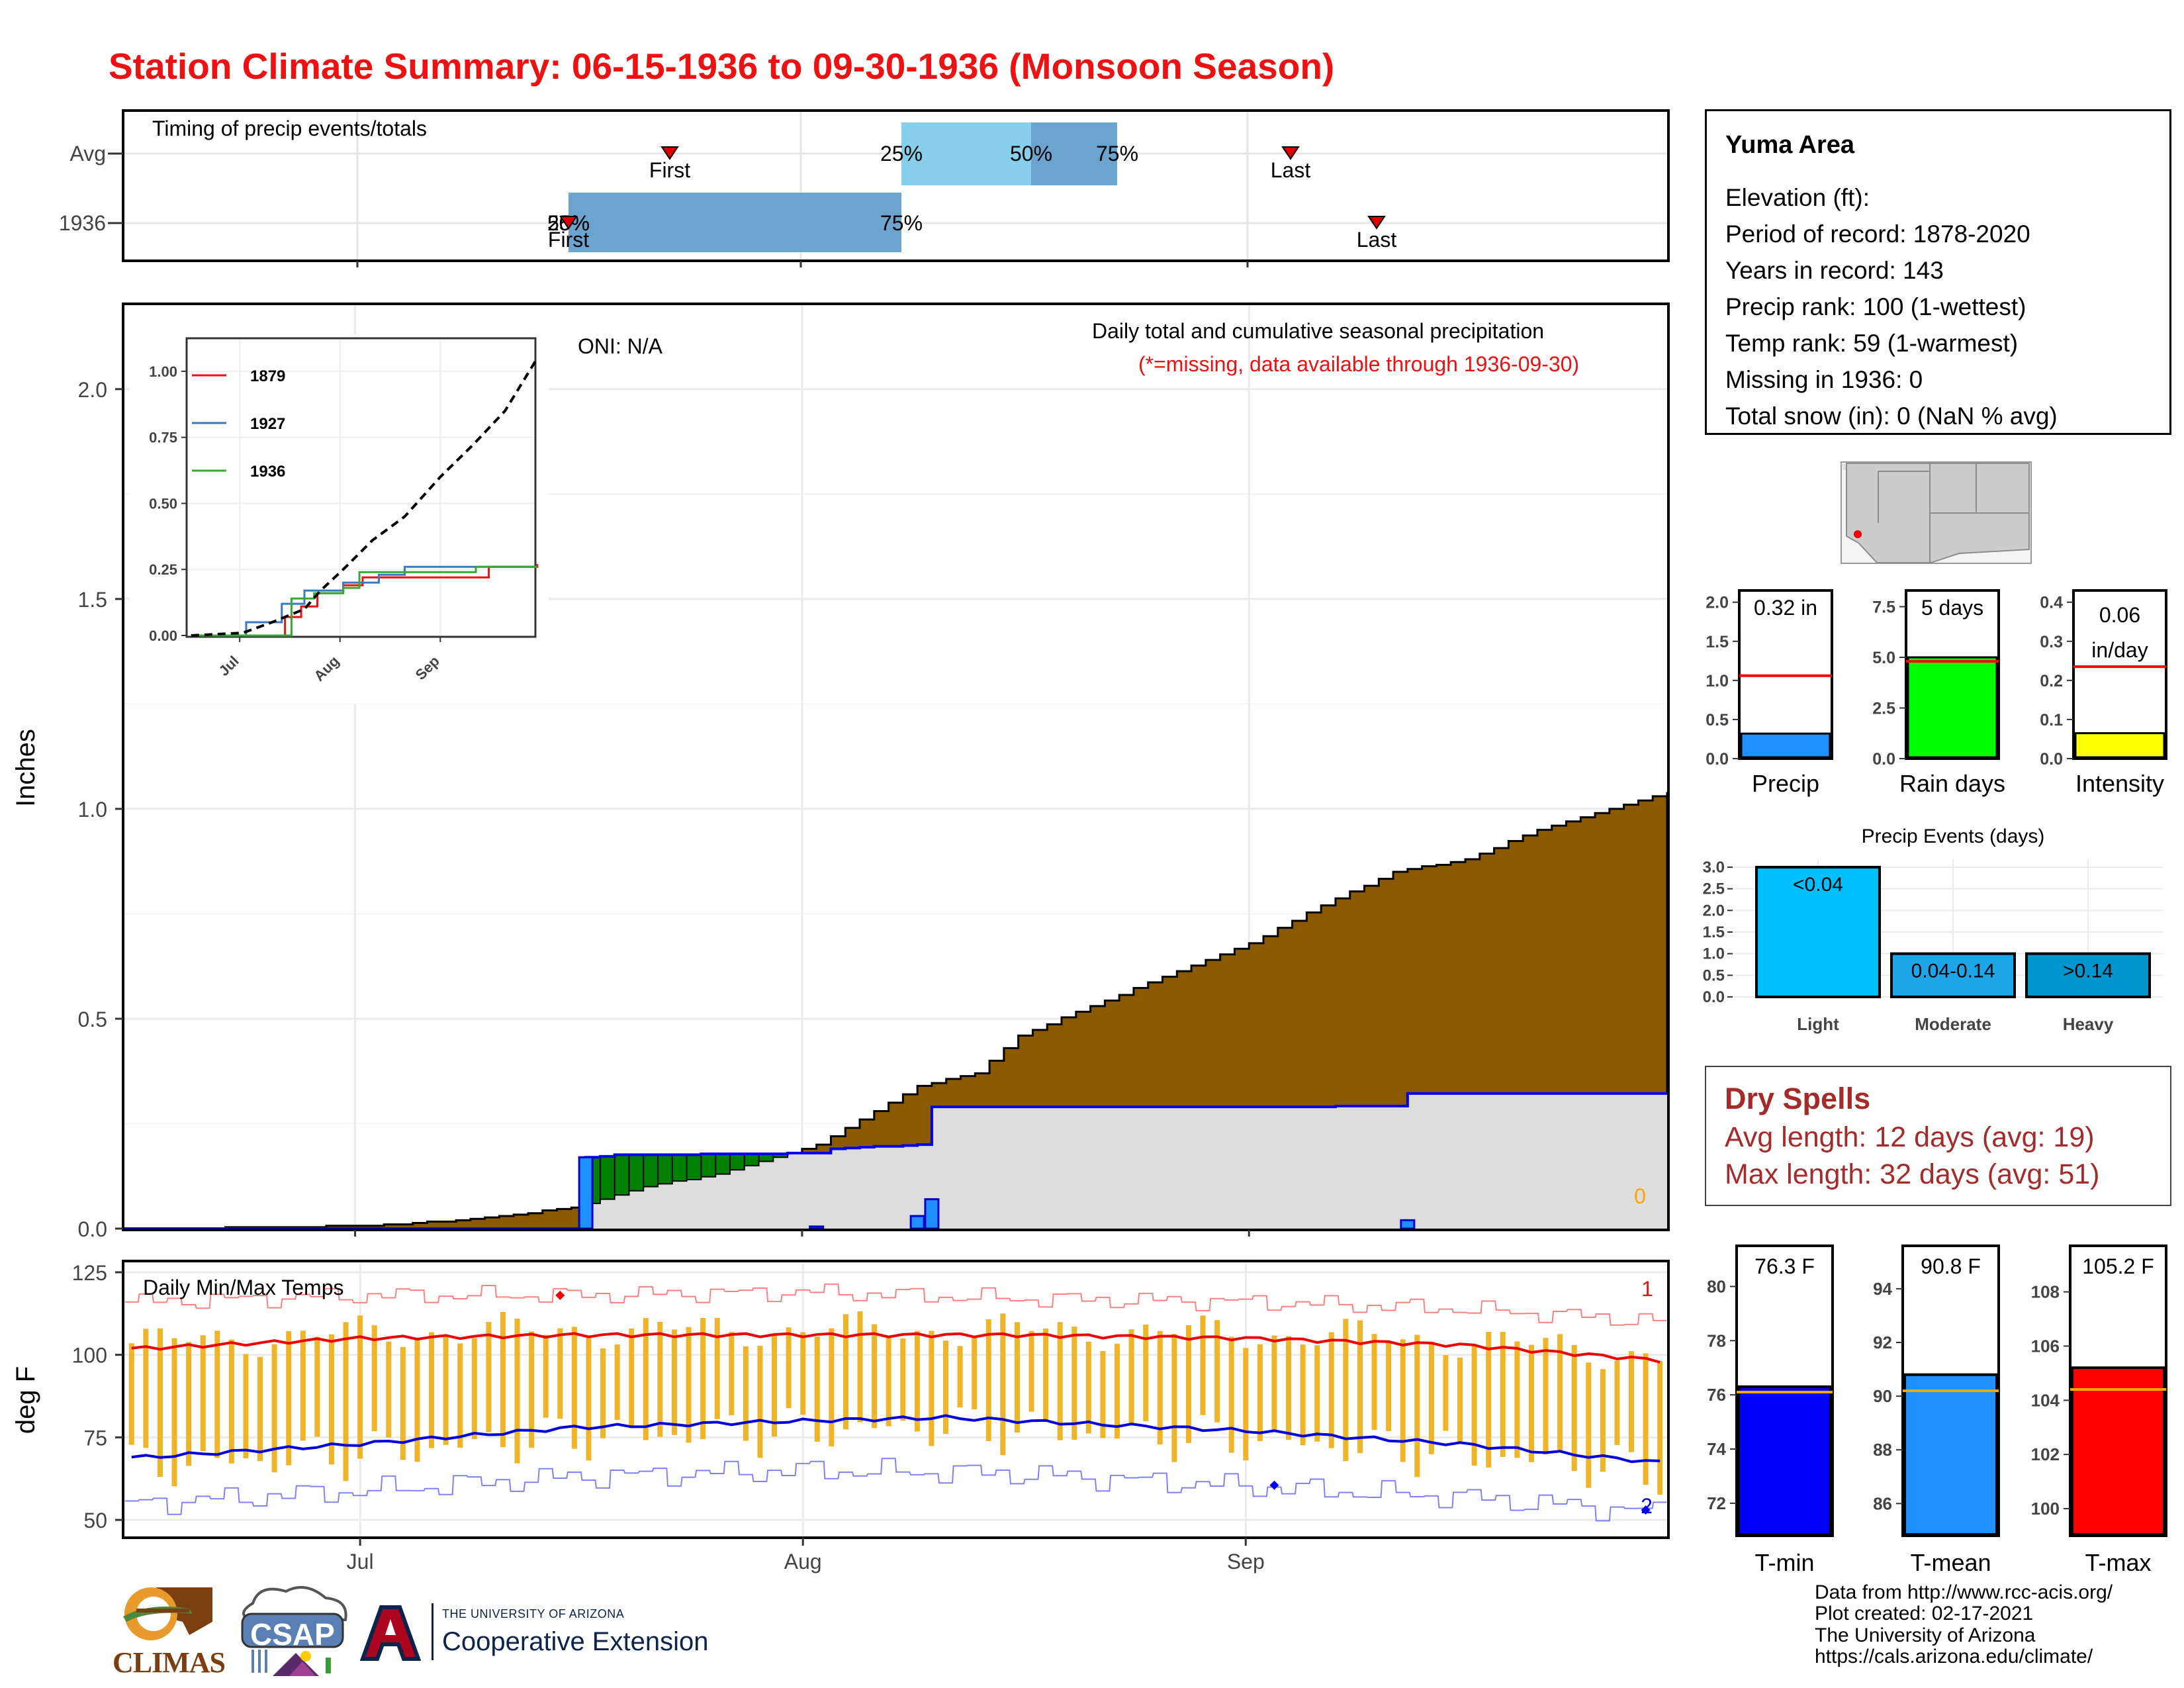 The image size is (2184, 1688). What do you see at coordinates (1883, 1342) in the screenshot?
I see `tmean-y-tick-label: 92` at bounding box center [1883, 1342].